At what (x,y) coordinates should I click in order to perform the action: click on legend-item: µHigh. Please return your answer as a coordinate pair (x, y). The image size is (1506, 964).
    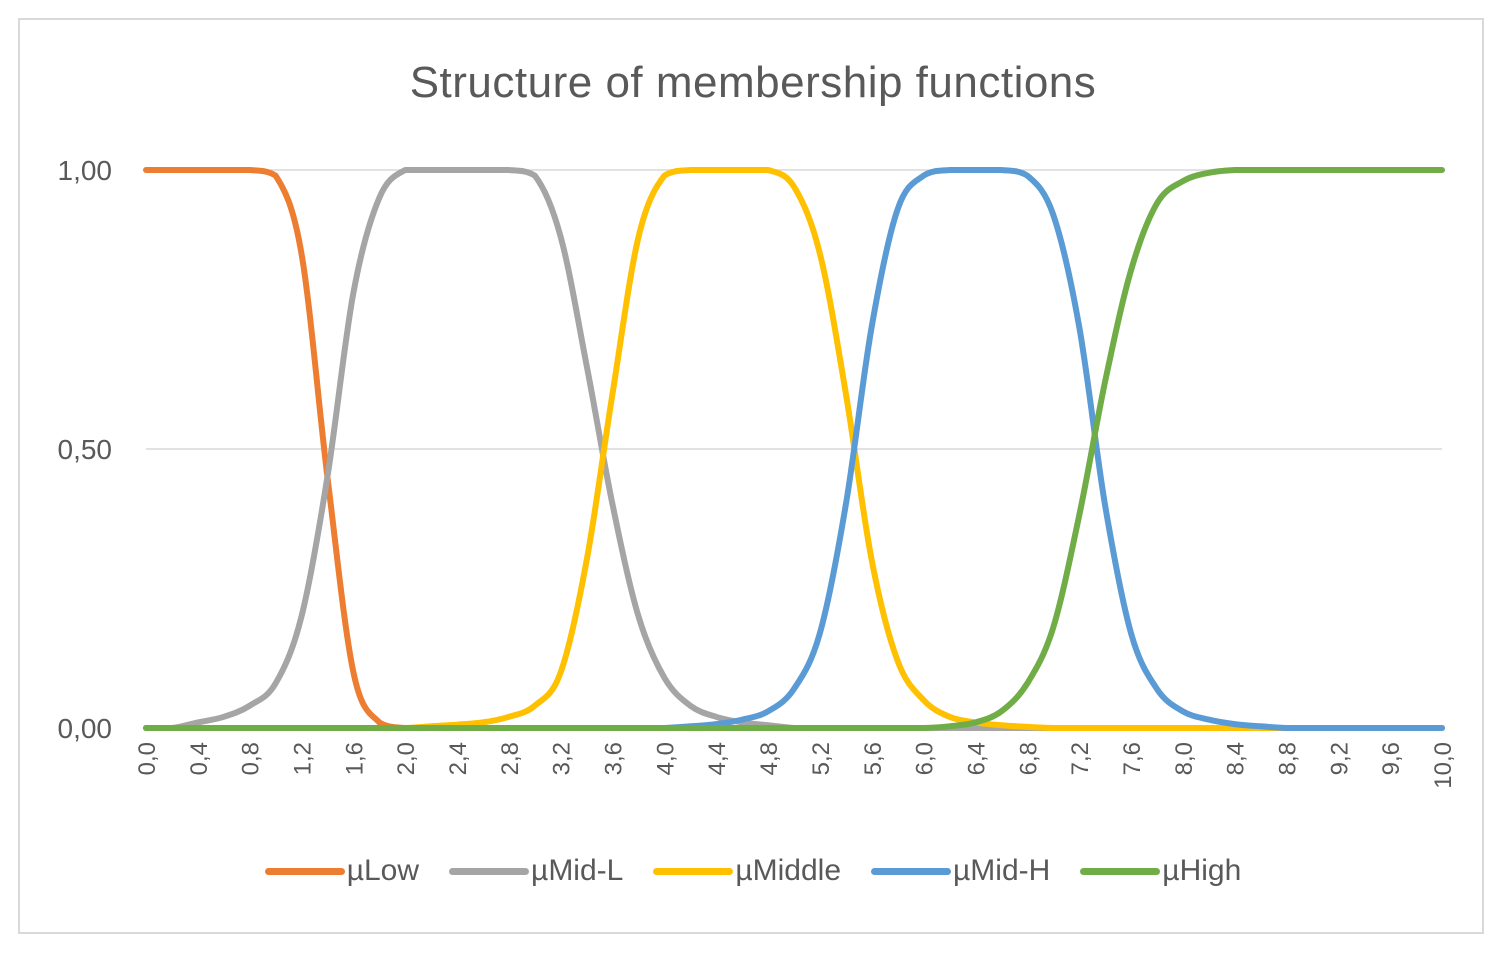
    Looking at the image, I should click on (1160, 871).